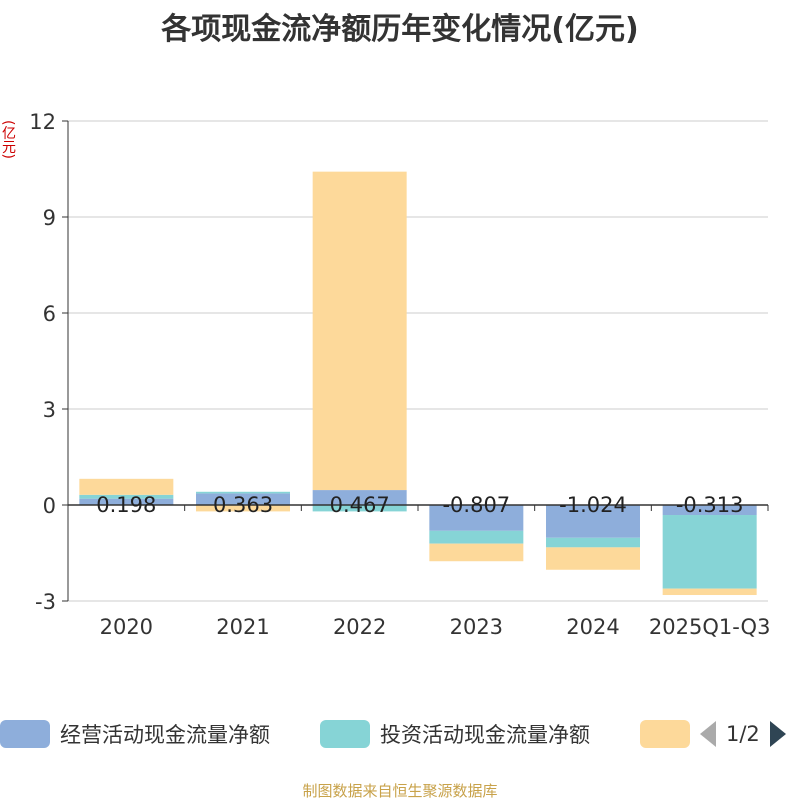  What do you see at coordinates (165, 735) in the screenshot?
I see `legend-label-operating: 经营活动现金流量净额` at bounding box center [165, 735].